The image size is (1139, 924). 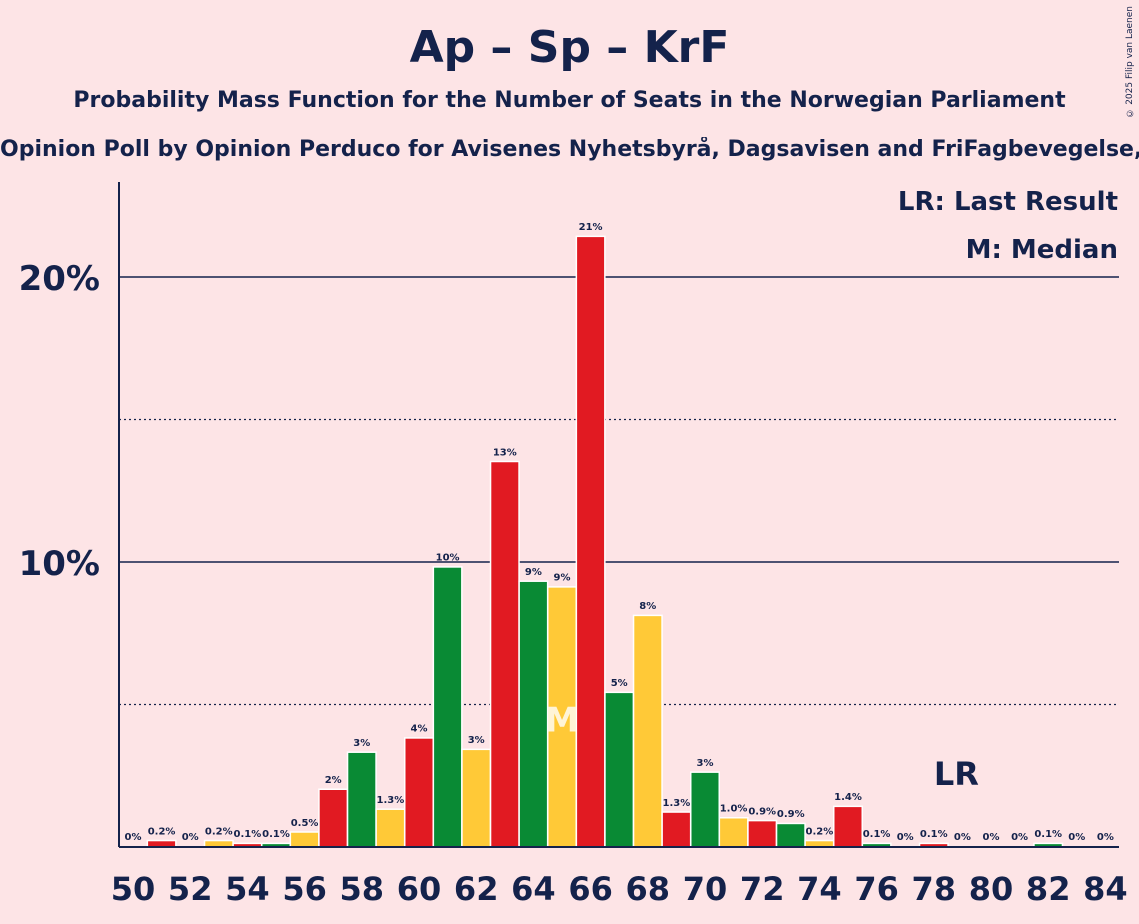 What do you see at coordinates (505, 452) in the screenshot?
I see `data-label: 13%` at bounding box center [505, 452].